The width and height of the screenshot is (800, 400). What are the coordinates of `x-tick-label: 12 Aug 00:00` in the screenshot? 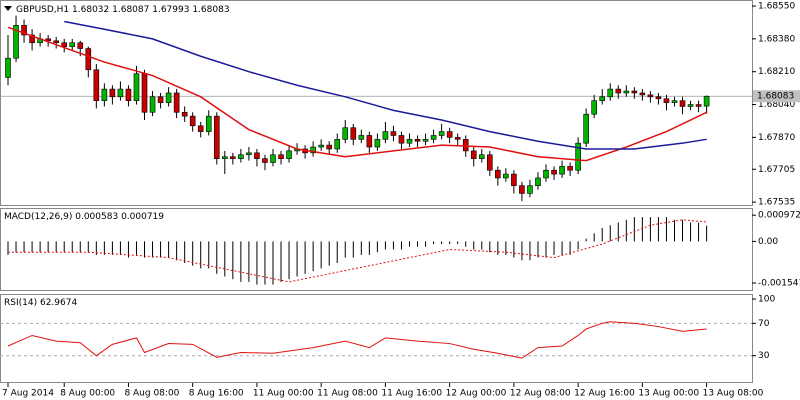 It's located at (476, 394).